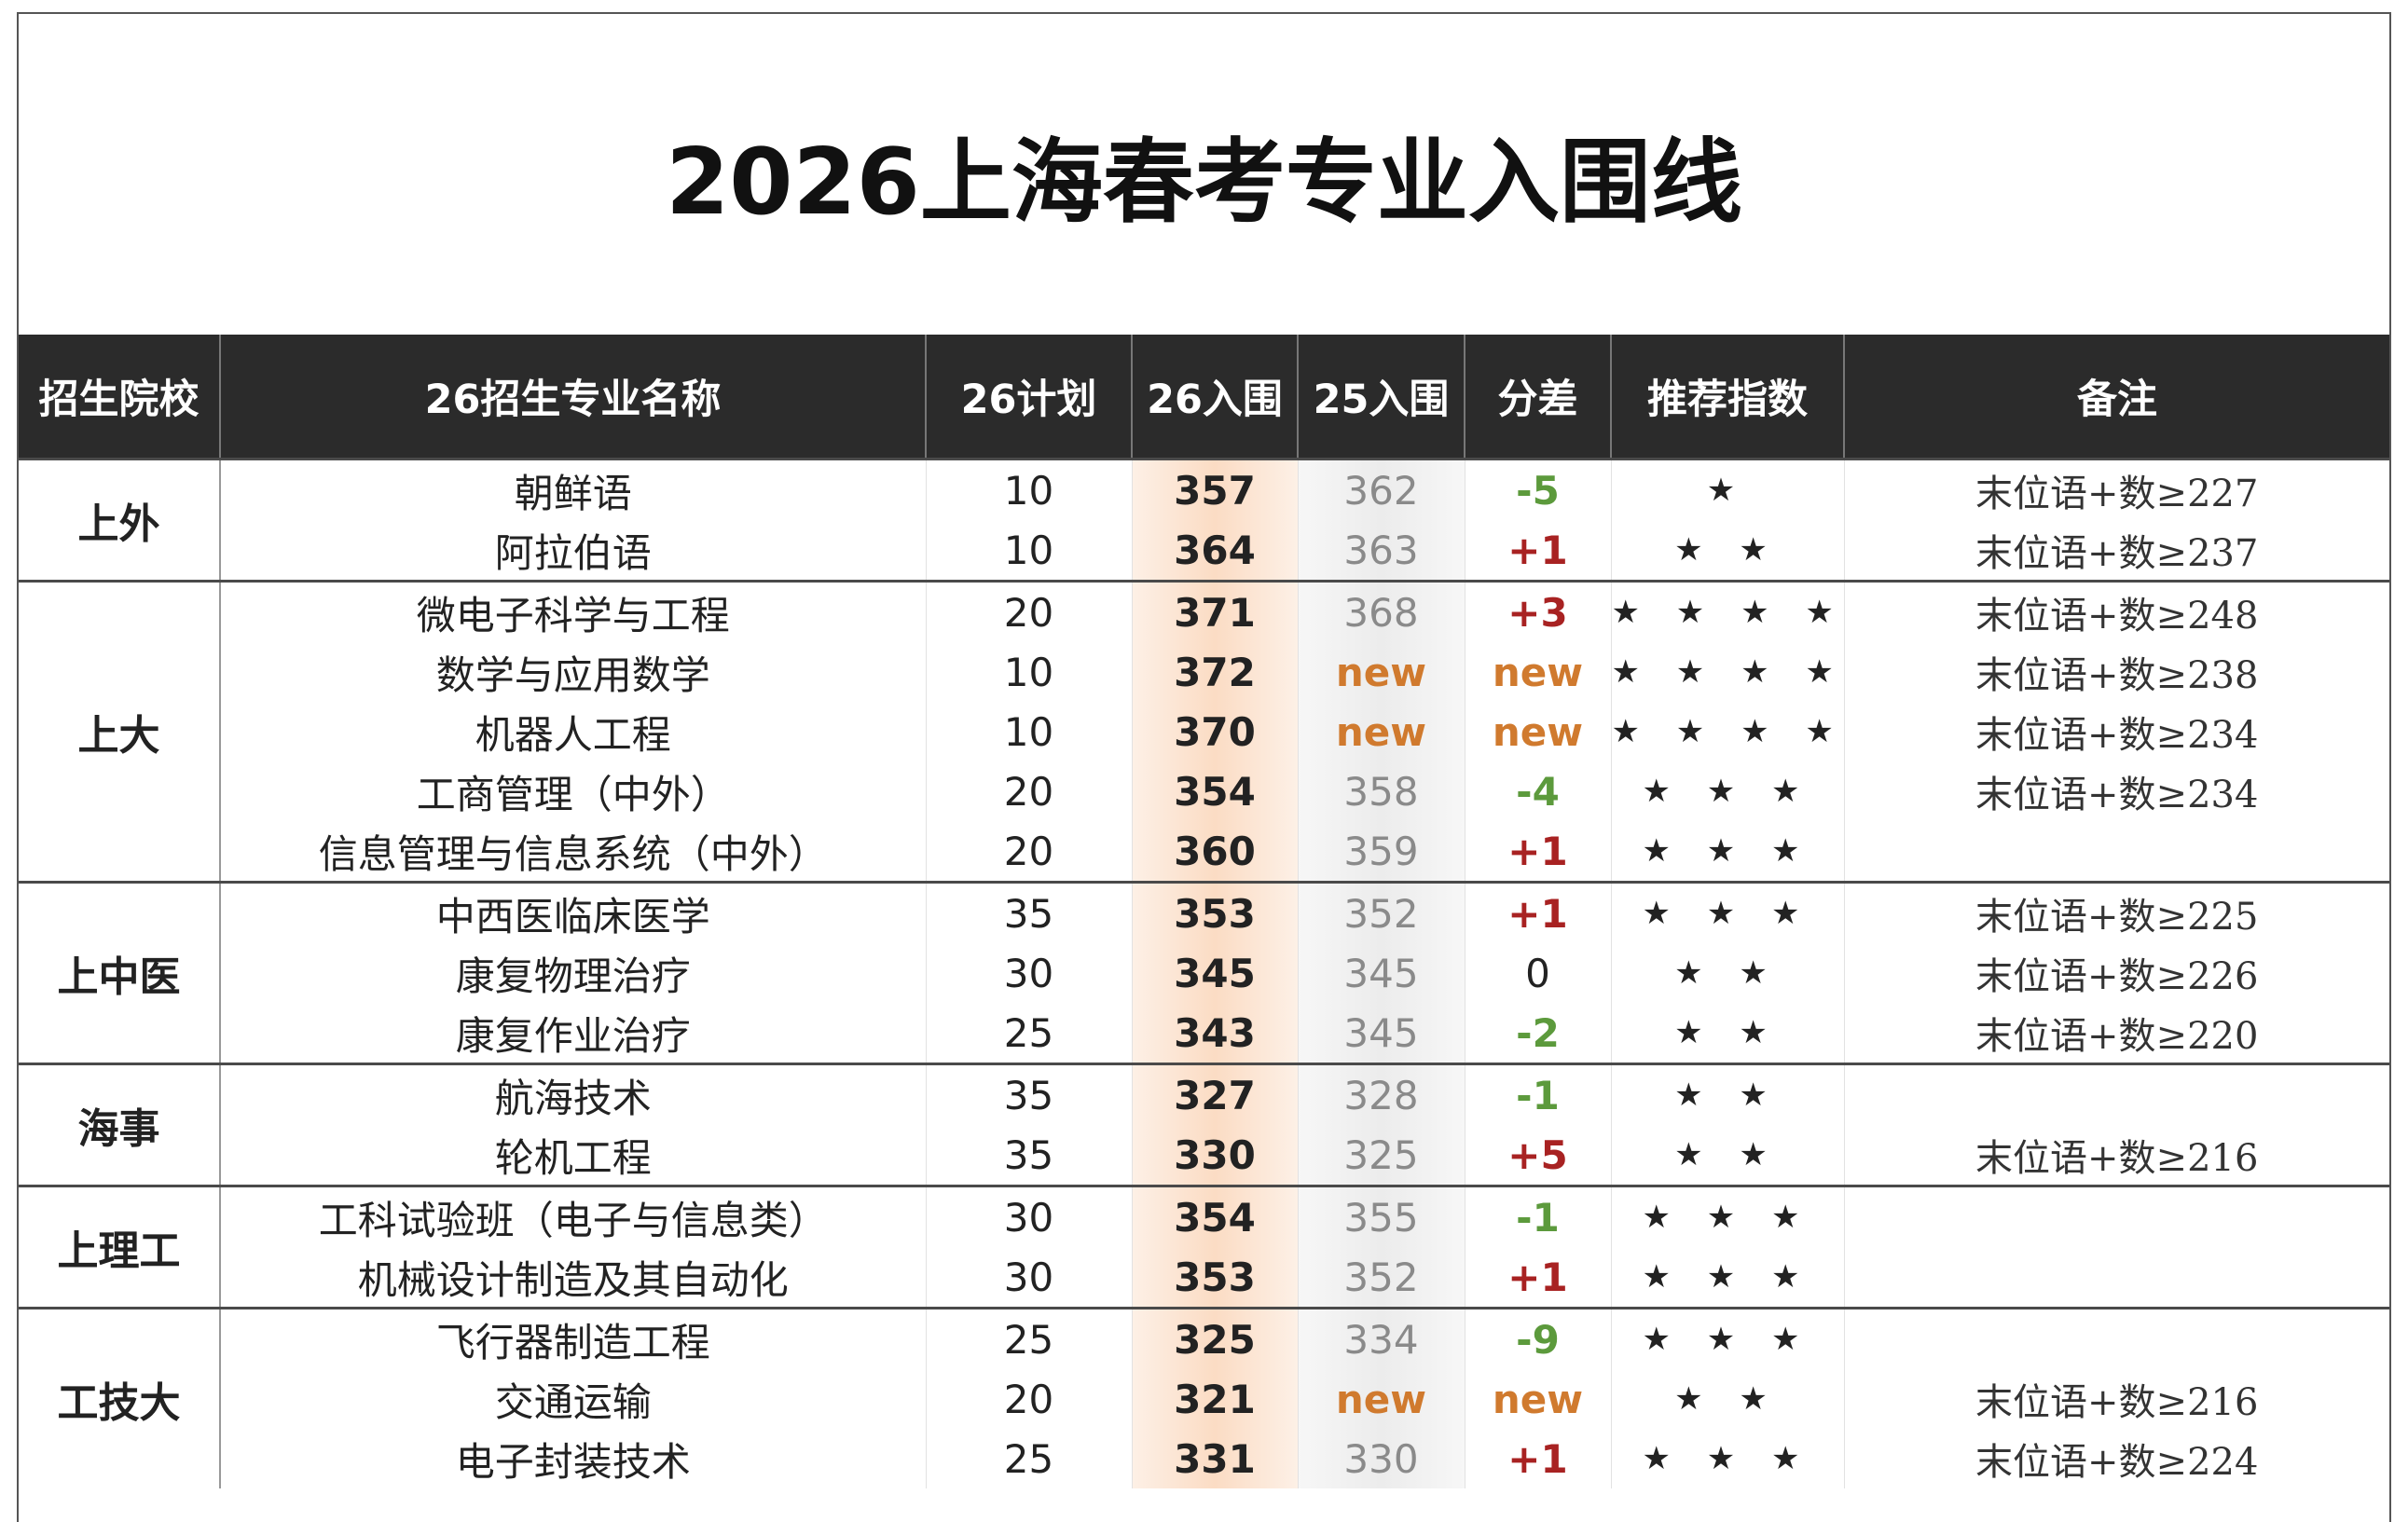 This screenshot has width=2408, height=1522. What do you see at coordinates (2117, 494) in the screenshot?
I see `note: 末位语+数≥227` at bounding box center [2117, 494].